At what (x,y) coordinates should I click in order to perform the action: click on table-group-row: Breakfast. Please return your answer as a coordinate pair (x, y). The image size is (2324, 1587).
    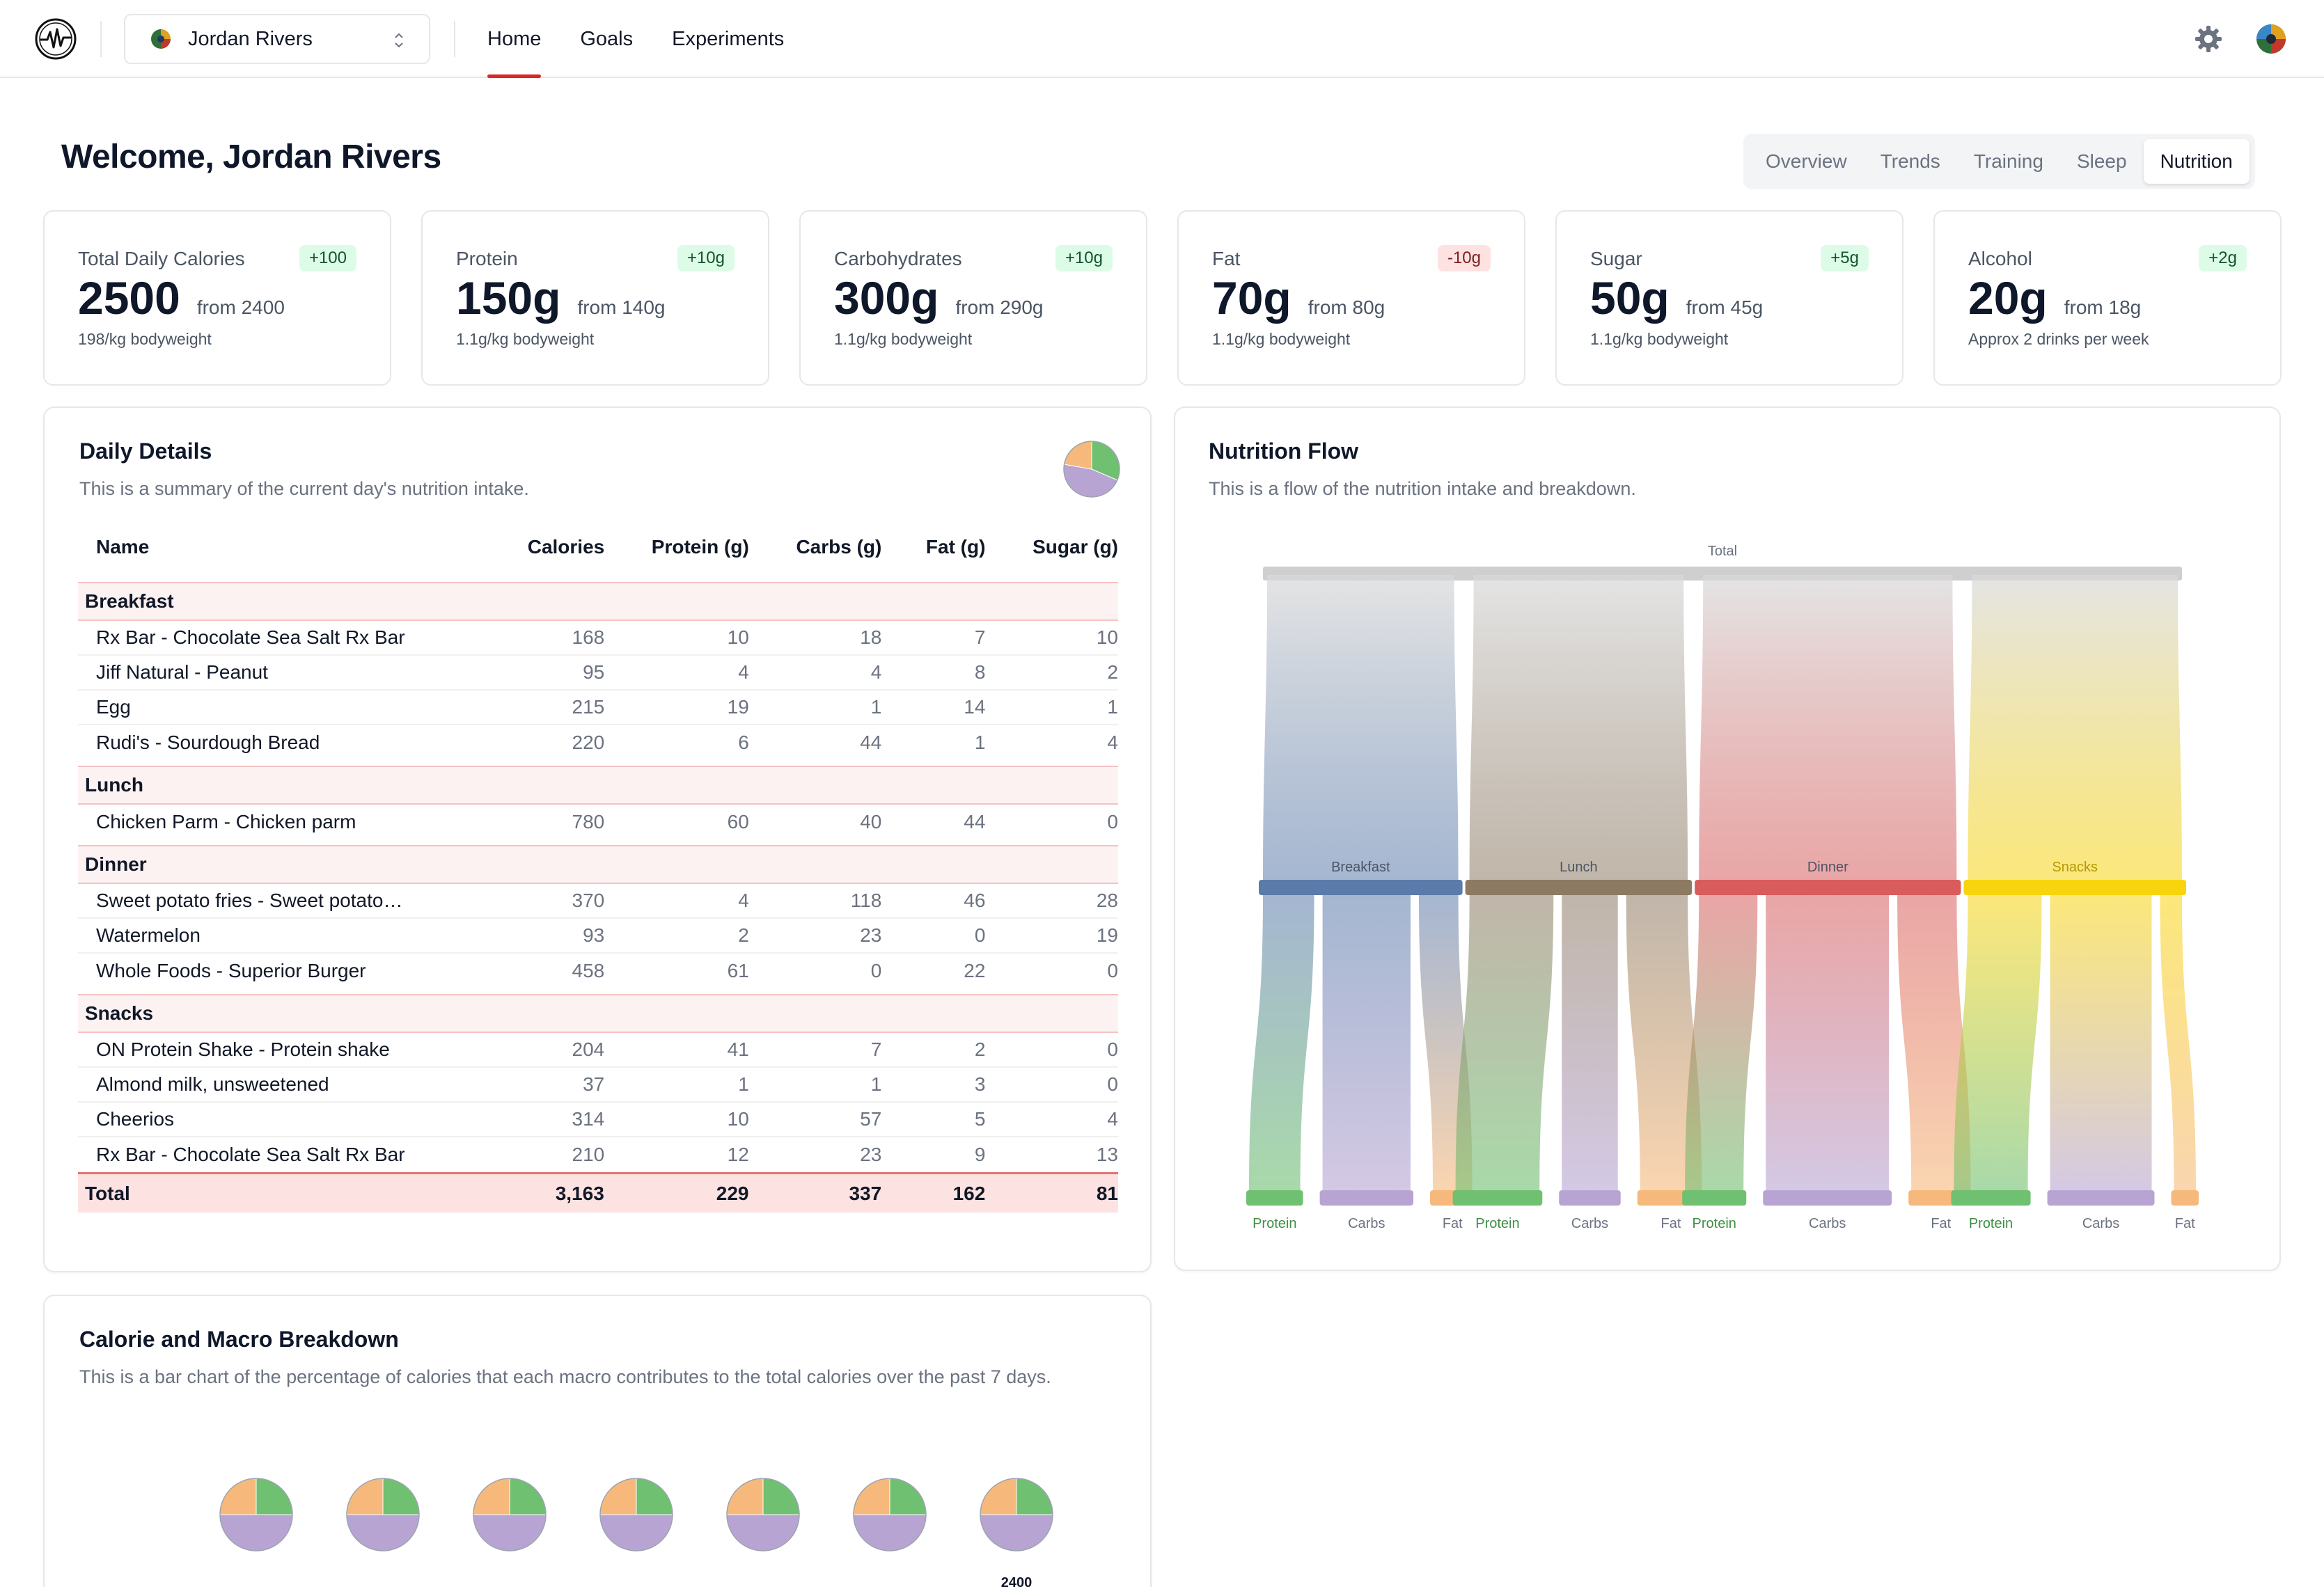
    Looking at the image, I should click on (598, 601).